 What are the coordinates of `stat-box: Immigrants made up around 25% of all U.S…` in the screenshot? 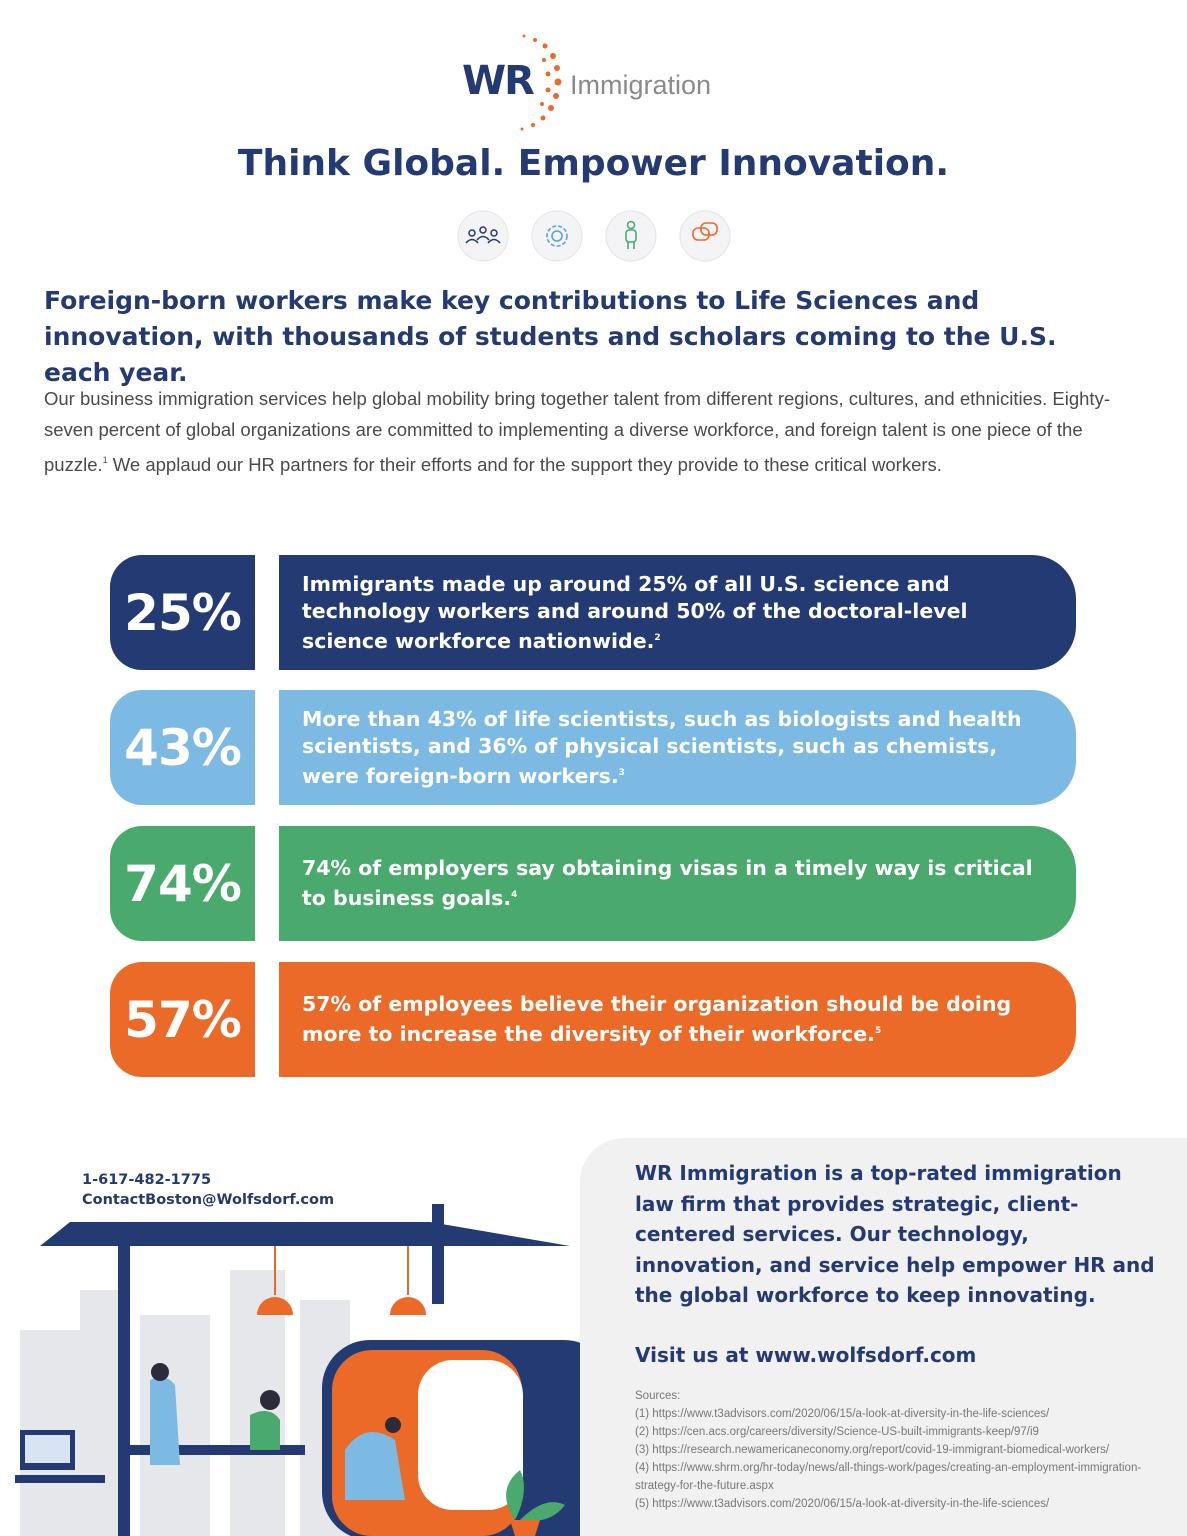 It's located at (677, 612).